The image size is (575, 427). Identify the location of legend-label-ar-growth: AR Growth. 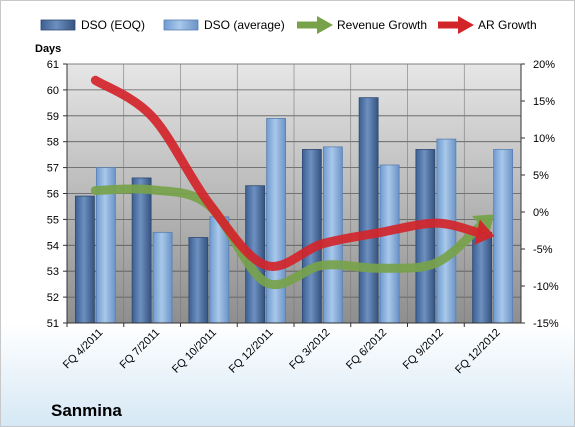
(507, 25).